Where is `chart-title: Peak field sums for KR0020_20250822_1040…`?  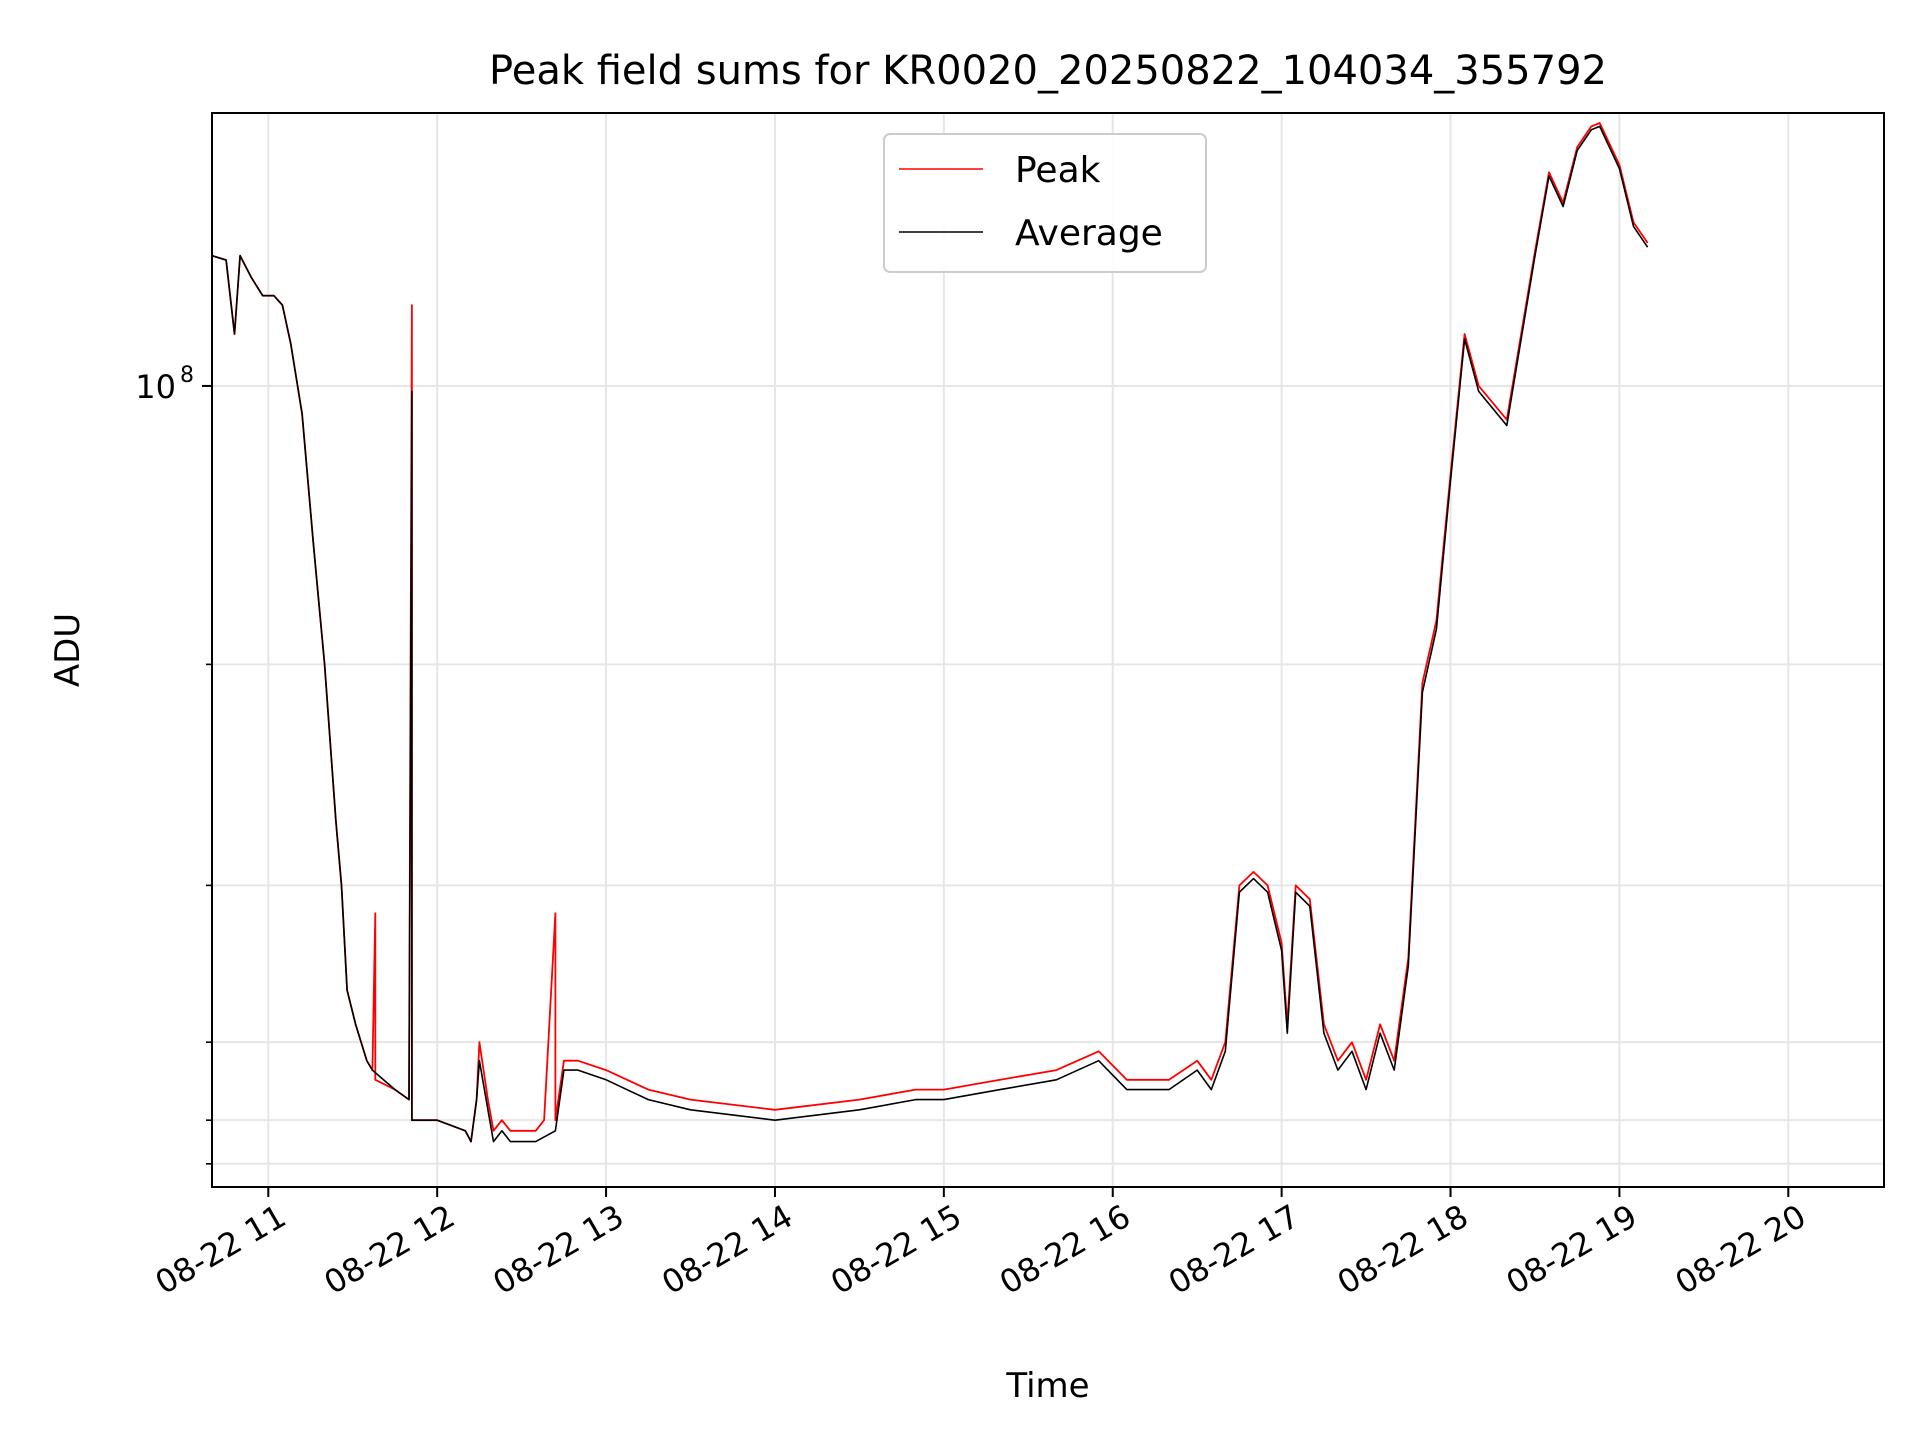
chart-title: Peak field sums for KR0020_20250822_1040… is located at coordinates (1048, 71).